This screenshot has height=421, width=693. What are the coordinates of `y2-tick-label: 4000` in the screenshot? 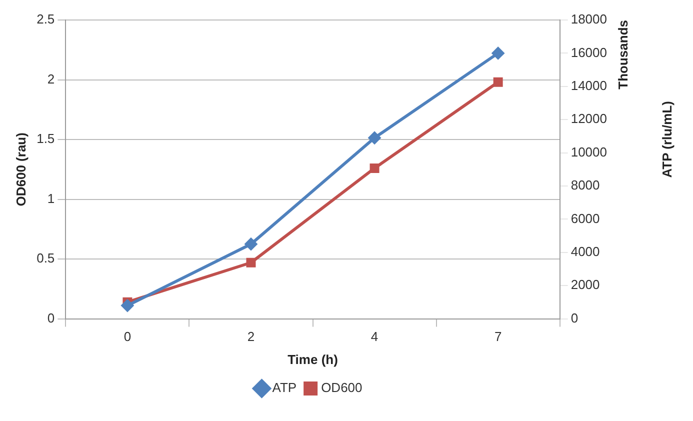 It's located at (585, 251).